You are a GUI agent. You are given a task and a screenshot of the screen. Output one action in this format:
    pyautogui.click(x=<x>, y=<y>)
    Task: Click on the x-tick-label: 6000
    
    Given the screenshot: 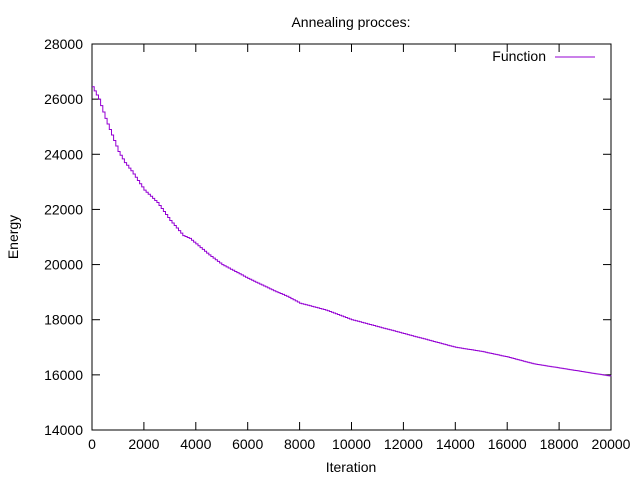 What is the action you would take?
    pyautogui.click(x=247, y=444)
    